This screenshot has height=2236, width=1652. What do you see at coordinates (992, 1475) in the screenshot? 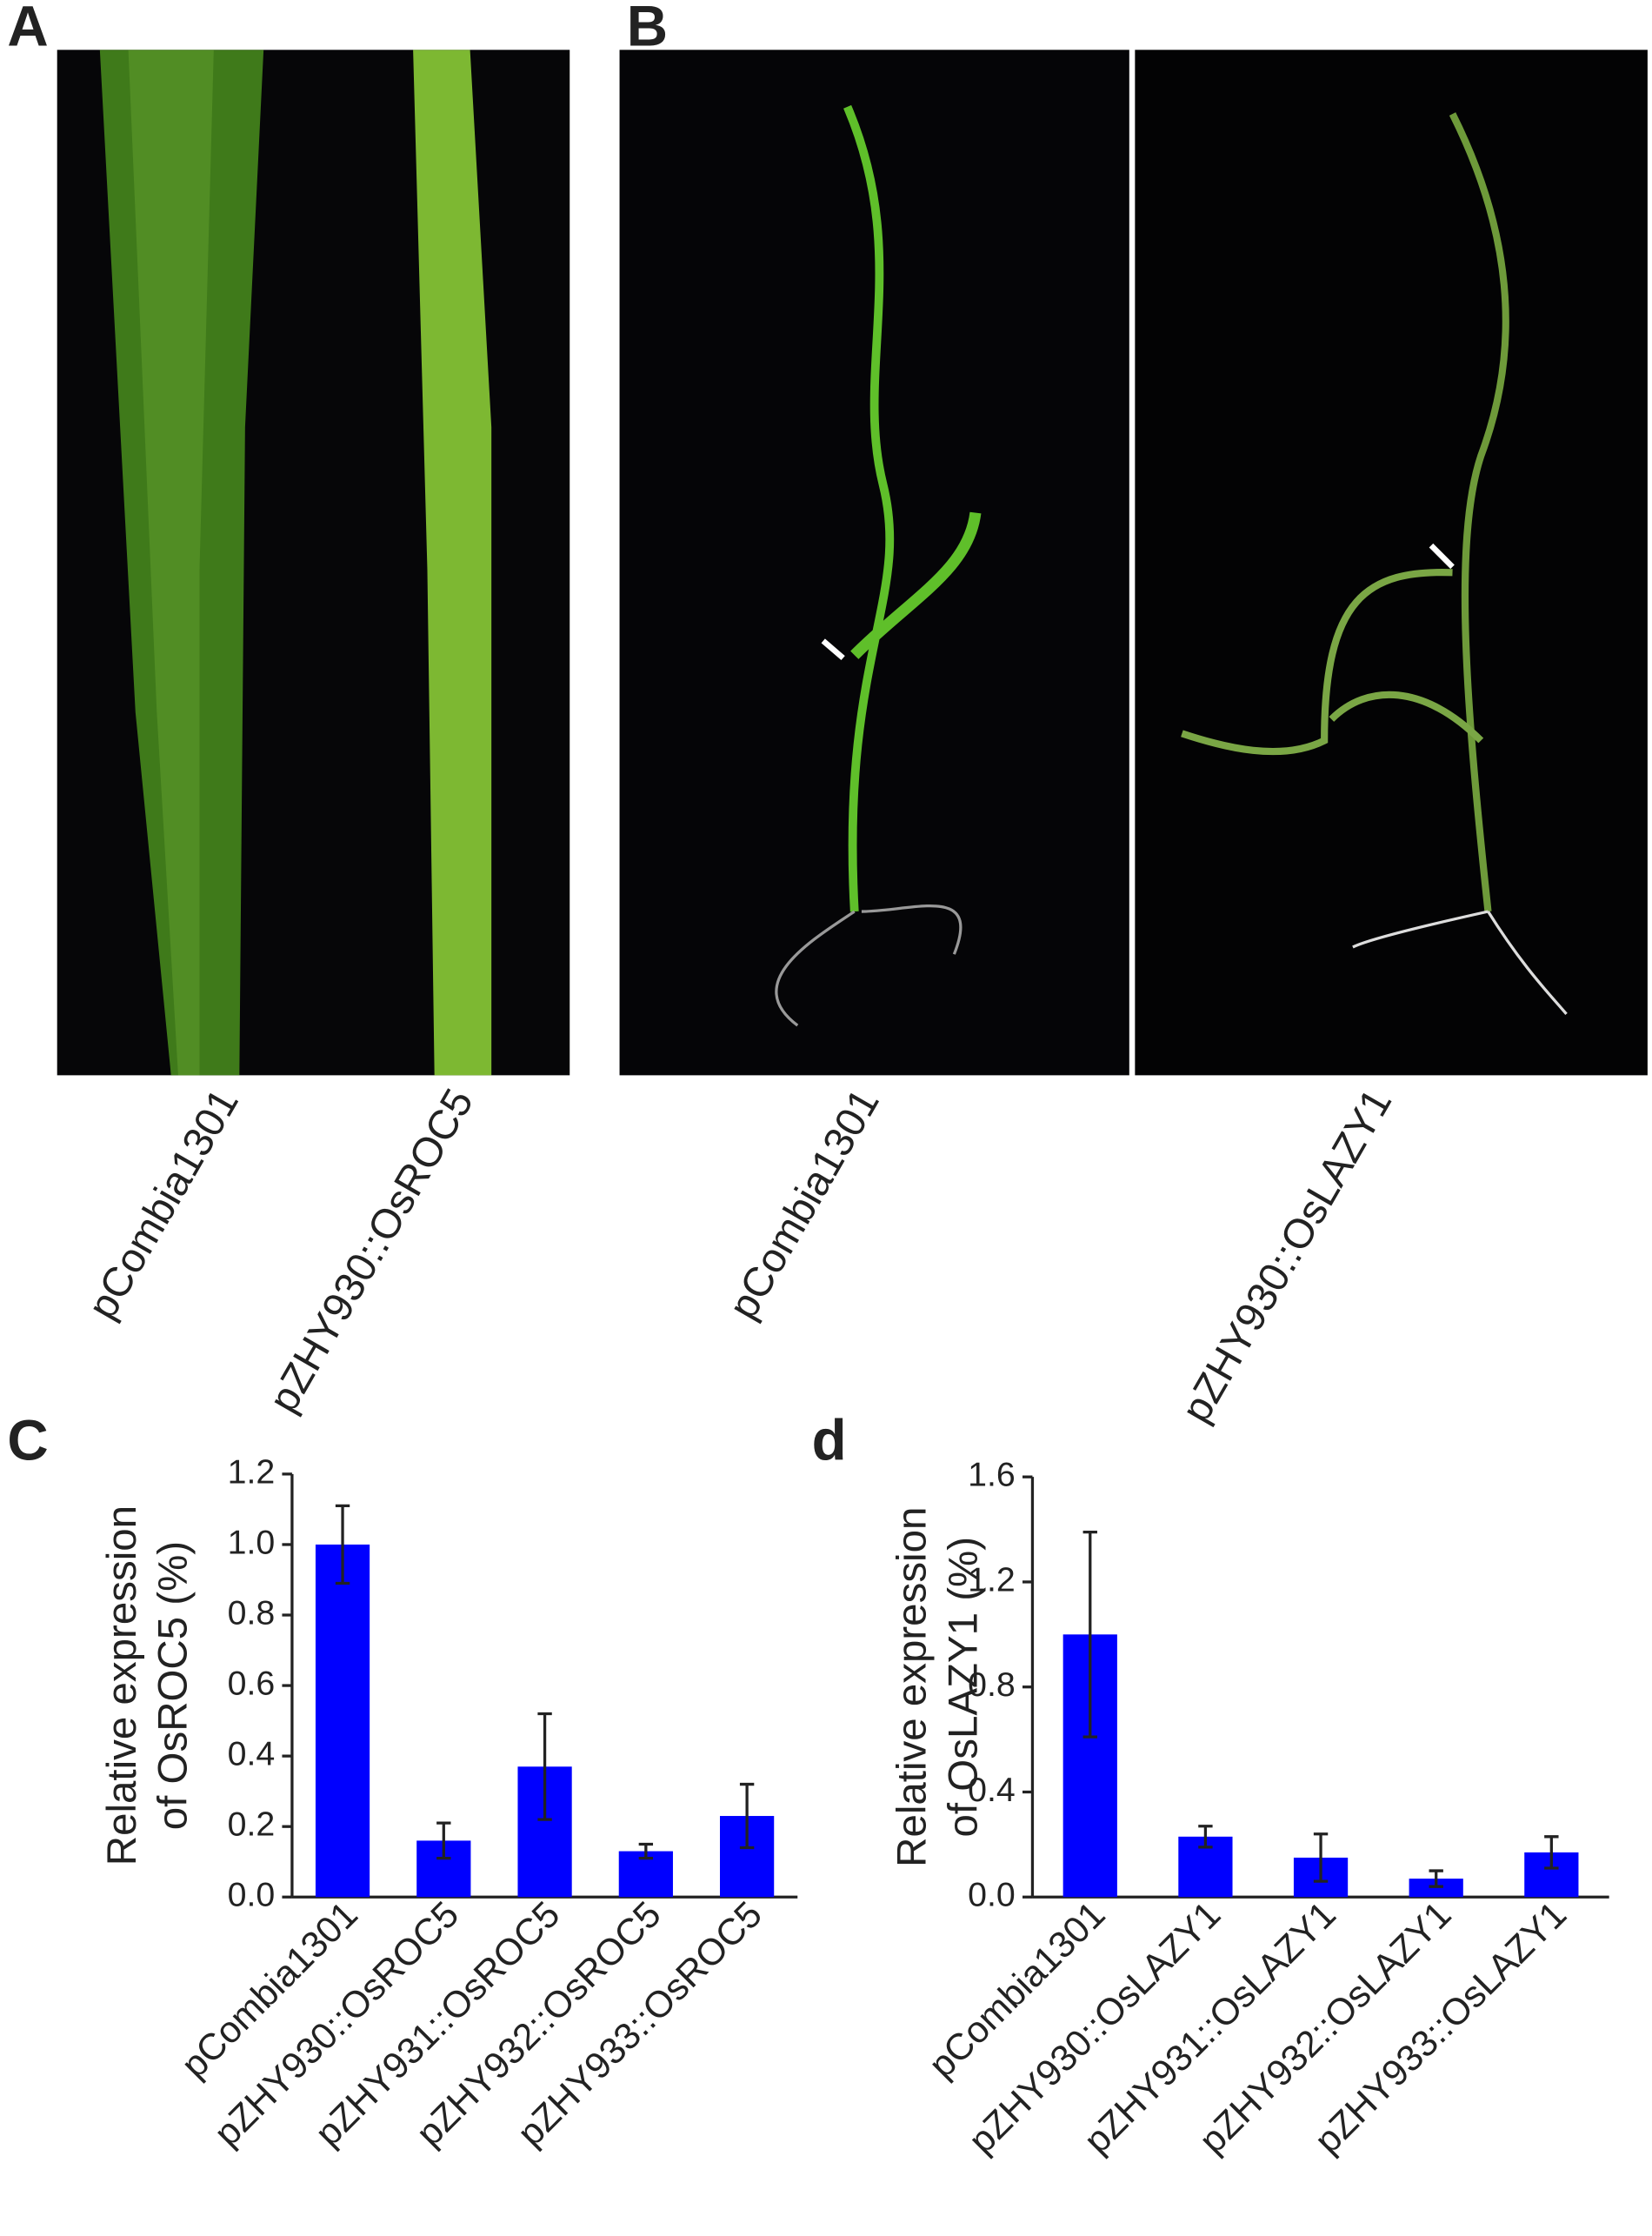
I see `y-tick-label: 1.6` at bounding box center [992, 1475].